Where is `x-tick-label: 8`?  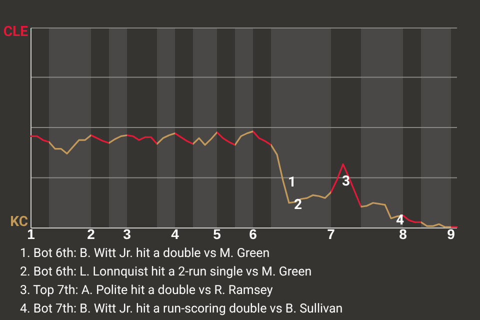 x-tick-label: 8 is located at coordinates (403, 234).